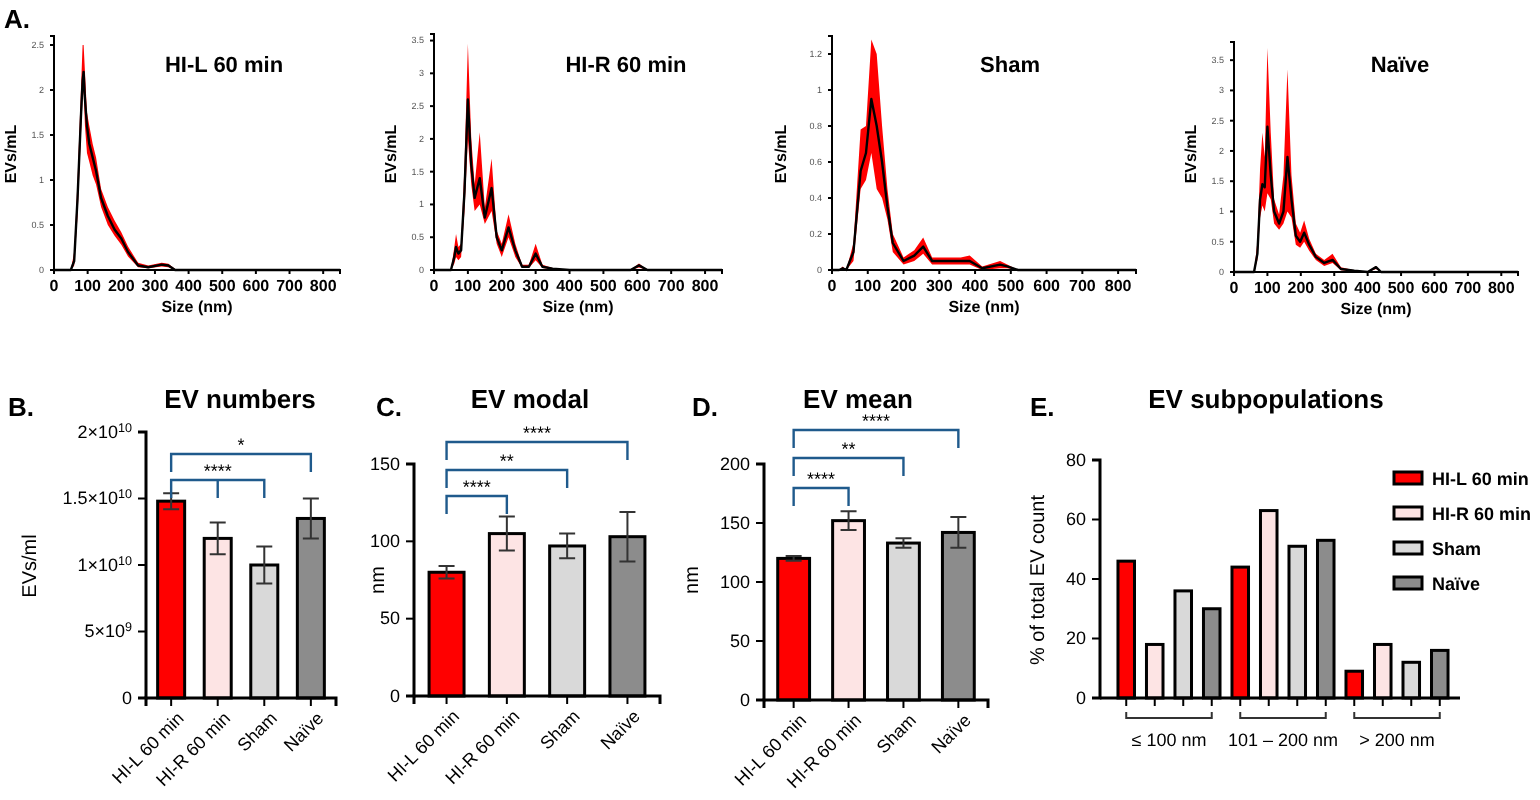 Image resolution: width=1540 pixels, height=800 pixels. Describe the element at coordinates (1075, 638) in the screenshot. I see `y-tick-label: 20` at that location.